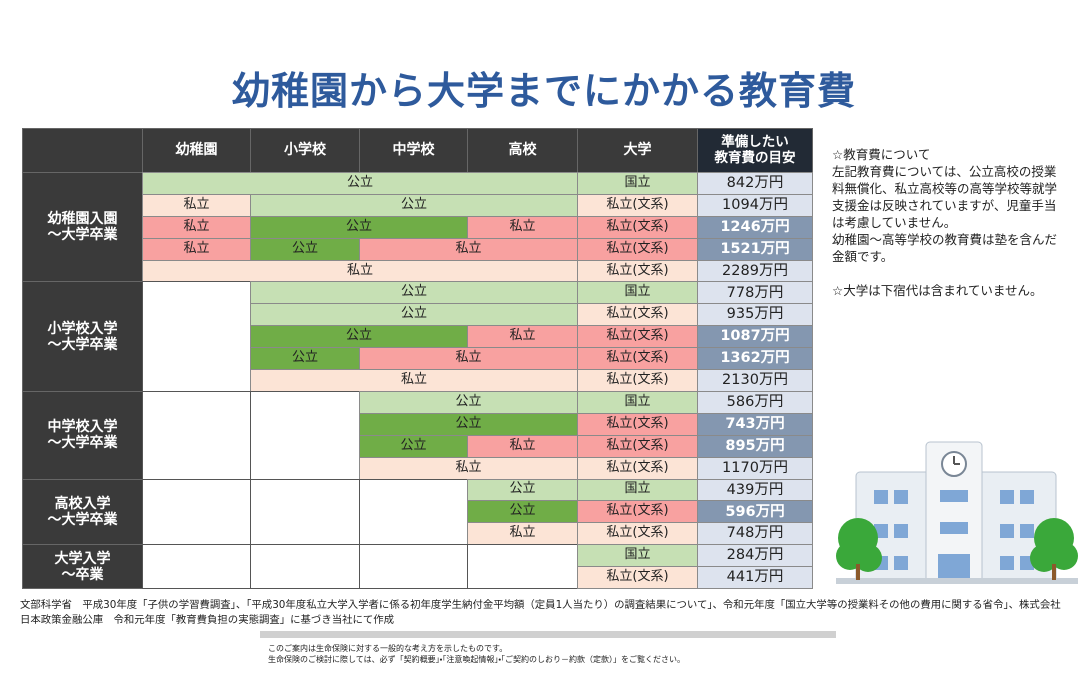 The width and height of the screenshot is (1088, 681). I want to click on total-cost: 842万円, so click(755, 183).